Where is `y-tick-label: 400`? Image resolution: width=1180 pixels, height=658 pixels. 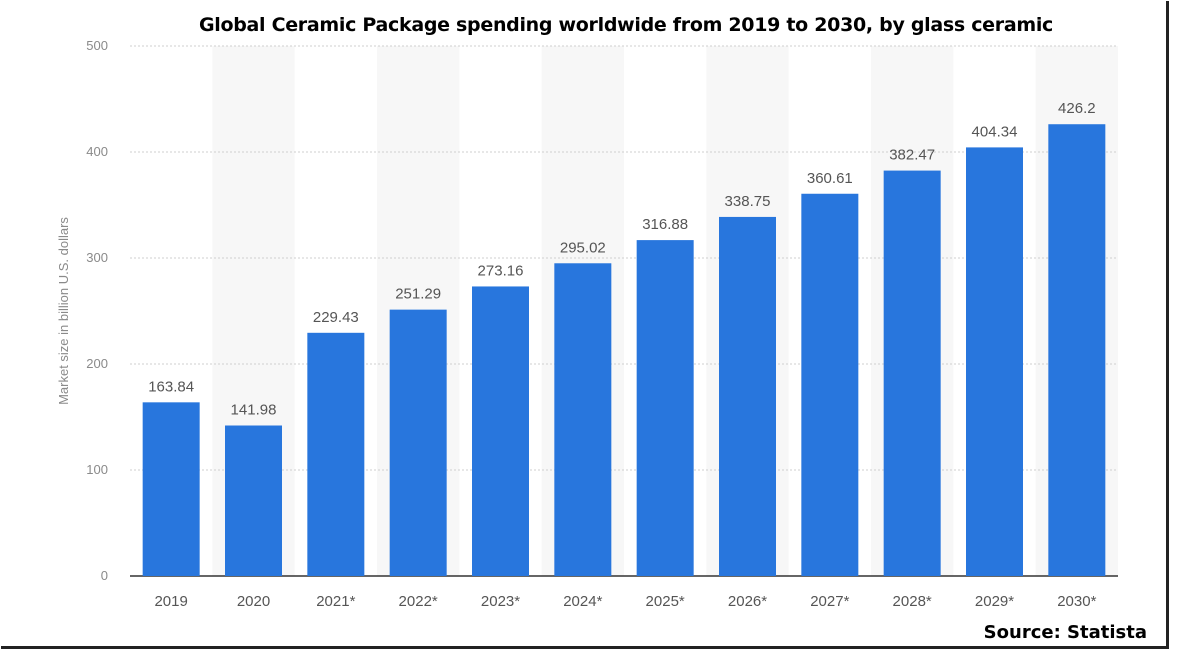
y-tick-label: 400 is located at coordinates (97, 151).